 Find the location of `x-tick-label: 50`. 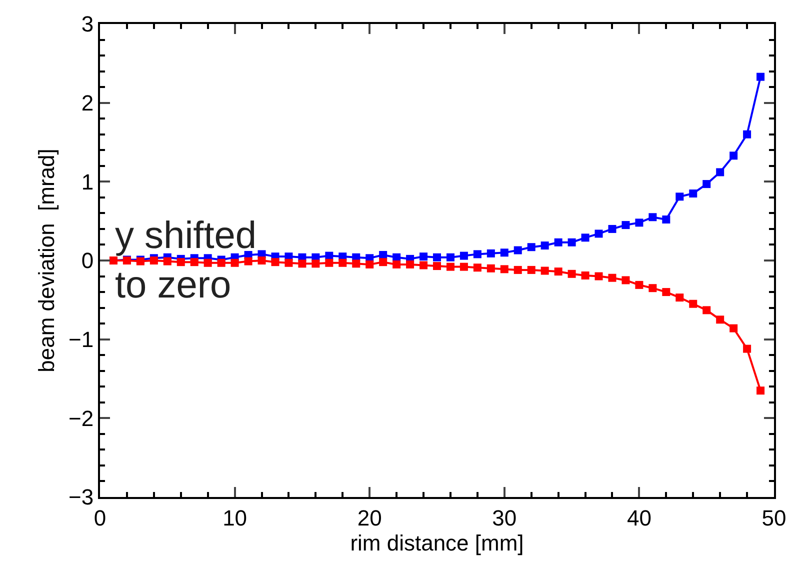

x-tick-label: 50 is located at coordinates (774, 517).